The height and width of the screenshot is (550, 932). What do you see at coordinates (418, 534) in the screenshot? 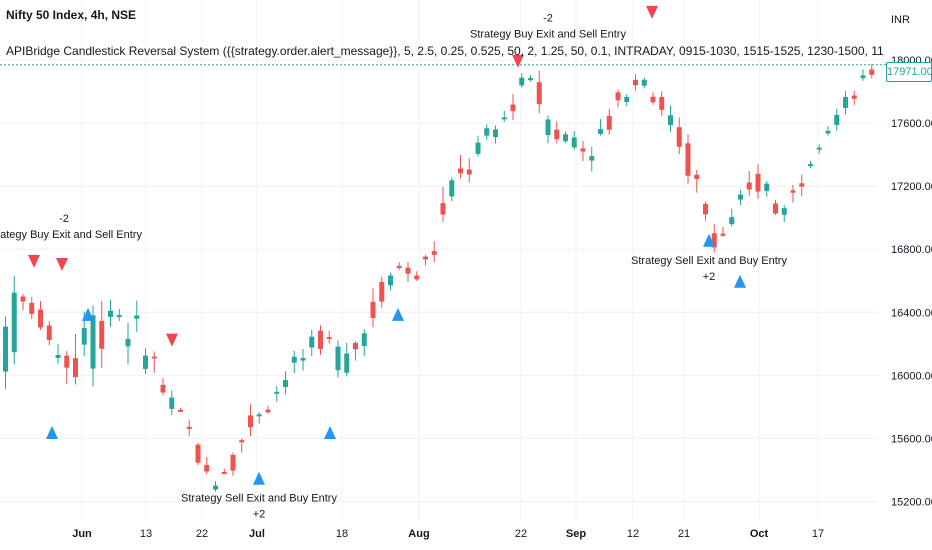
I see `time-tick-label: Aug` at bounding box center [418, 534].